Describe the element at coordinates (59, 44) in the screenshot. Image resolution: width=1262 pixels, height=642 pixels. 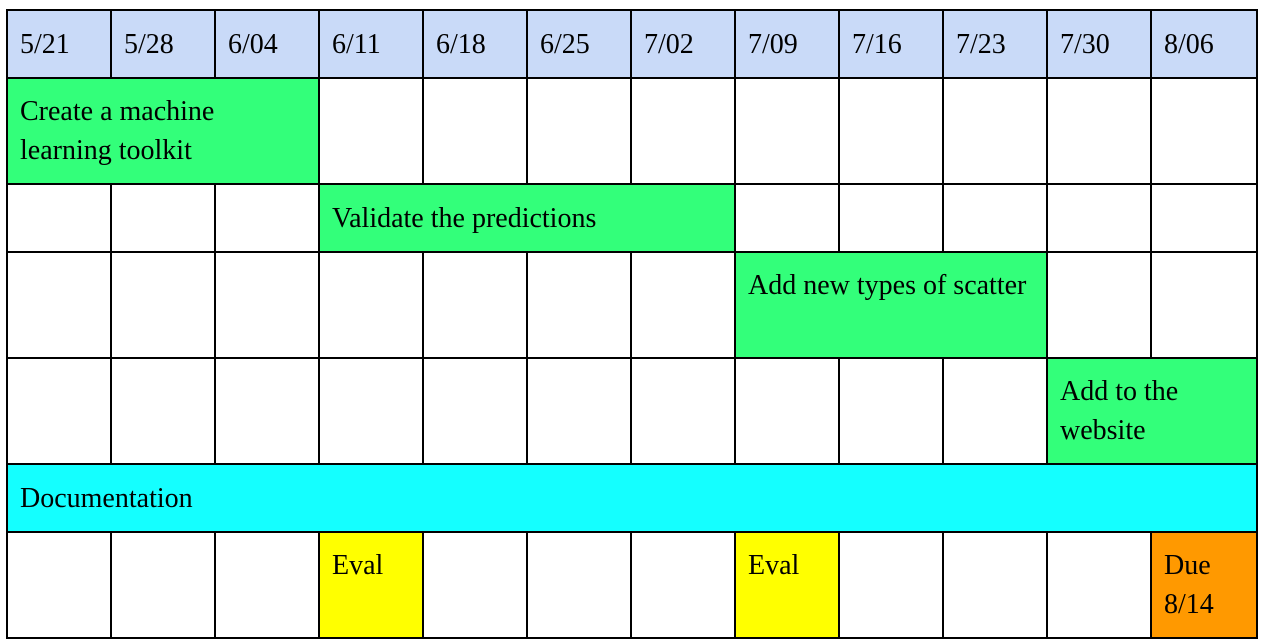
I see `week-header-cell: 5/21` at that location.